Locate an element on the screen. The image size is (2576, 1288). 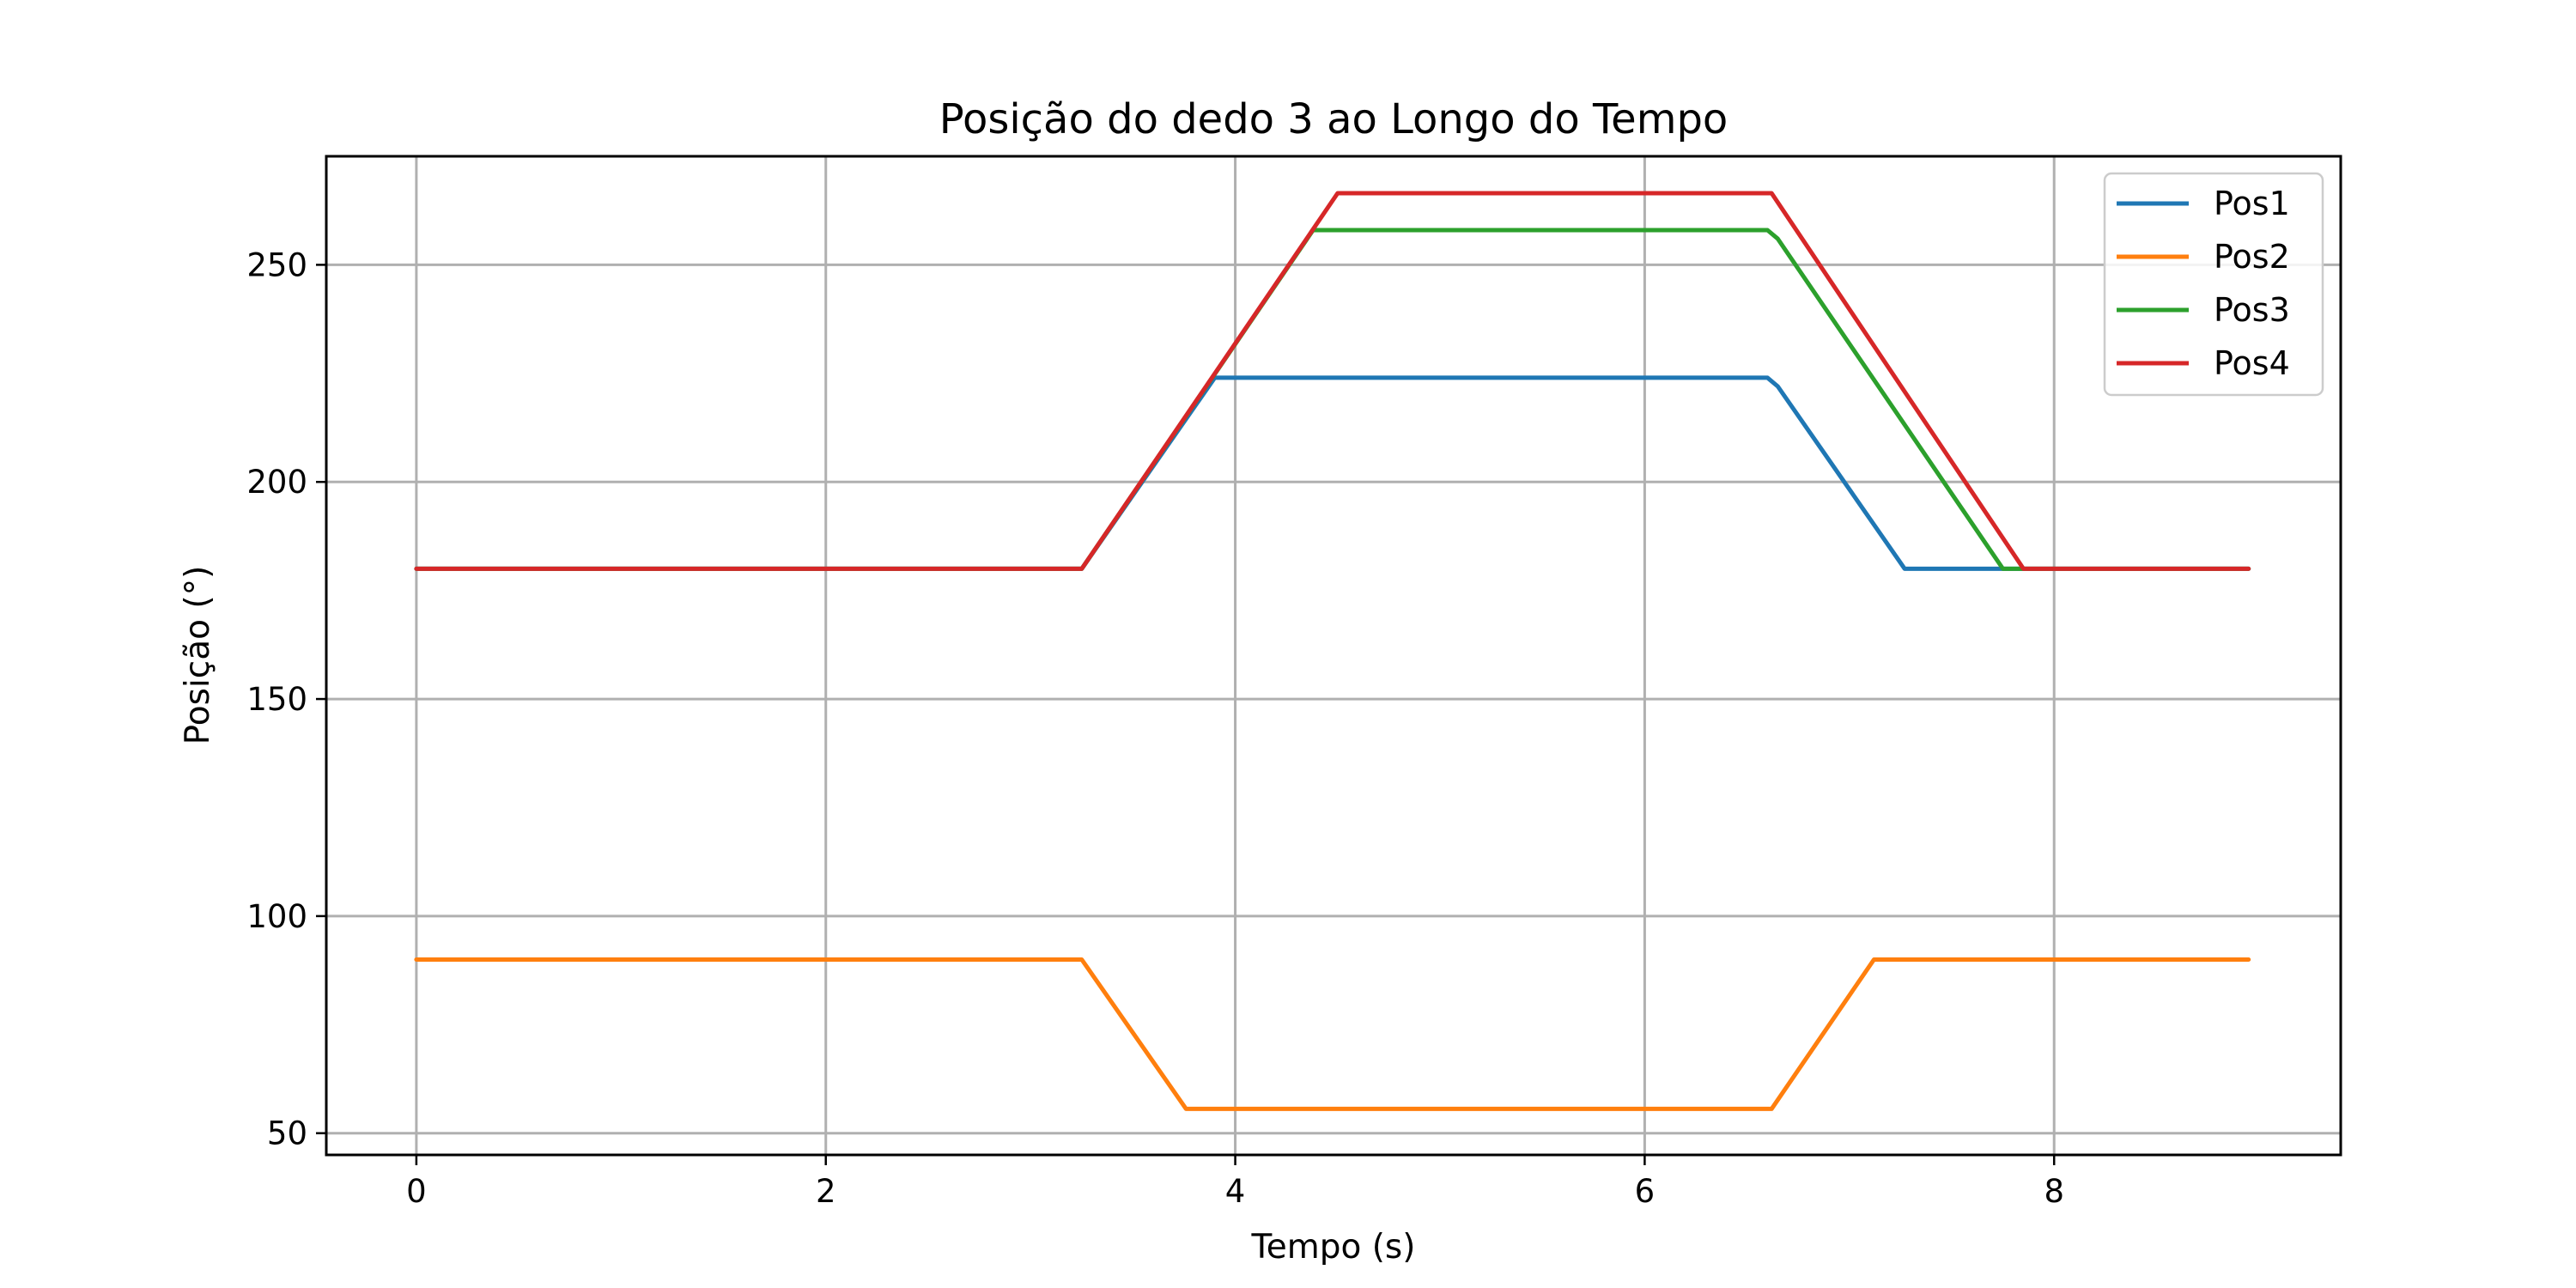
x-axis-label: Tempo (s) is located at coordinates (1334, 1247).